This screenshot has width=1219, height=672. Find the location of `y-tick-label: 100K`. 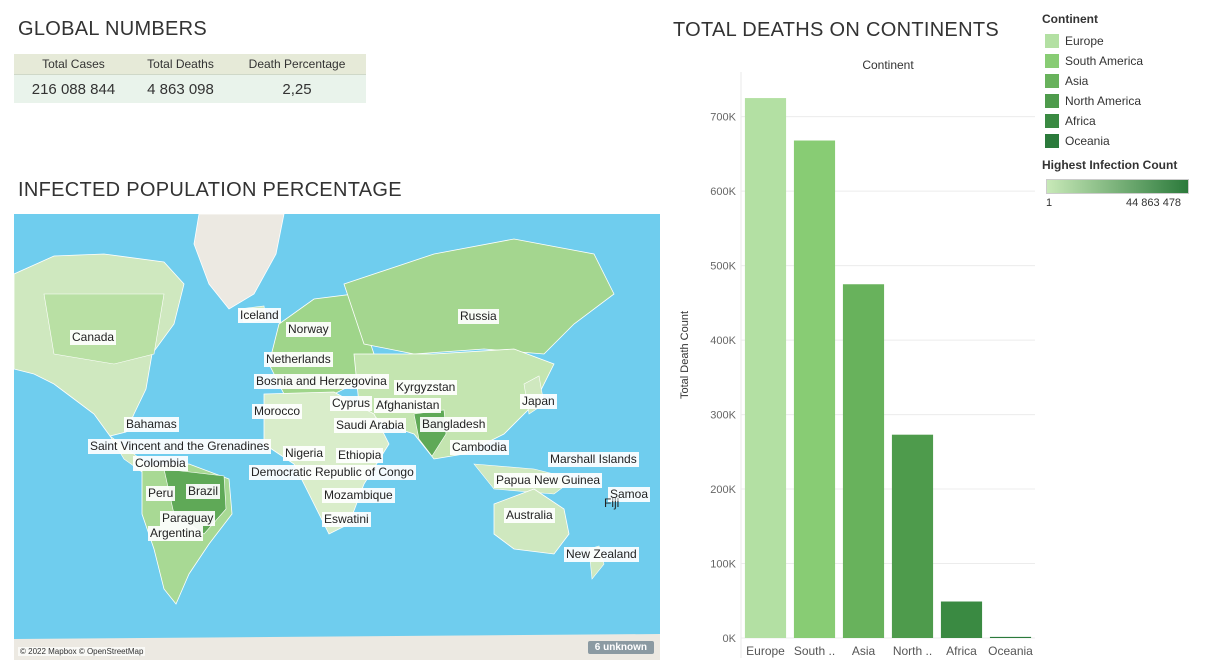

y-tick-label: 100K is located at coordinates (723, 565).